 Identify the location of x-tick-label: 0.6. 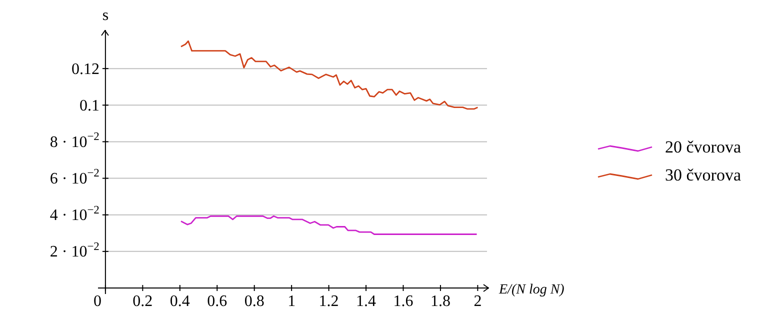
(217, 301).